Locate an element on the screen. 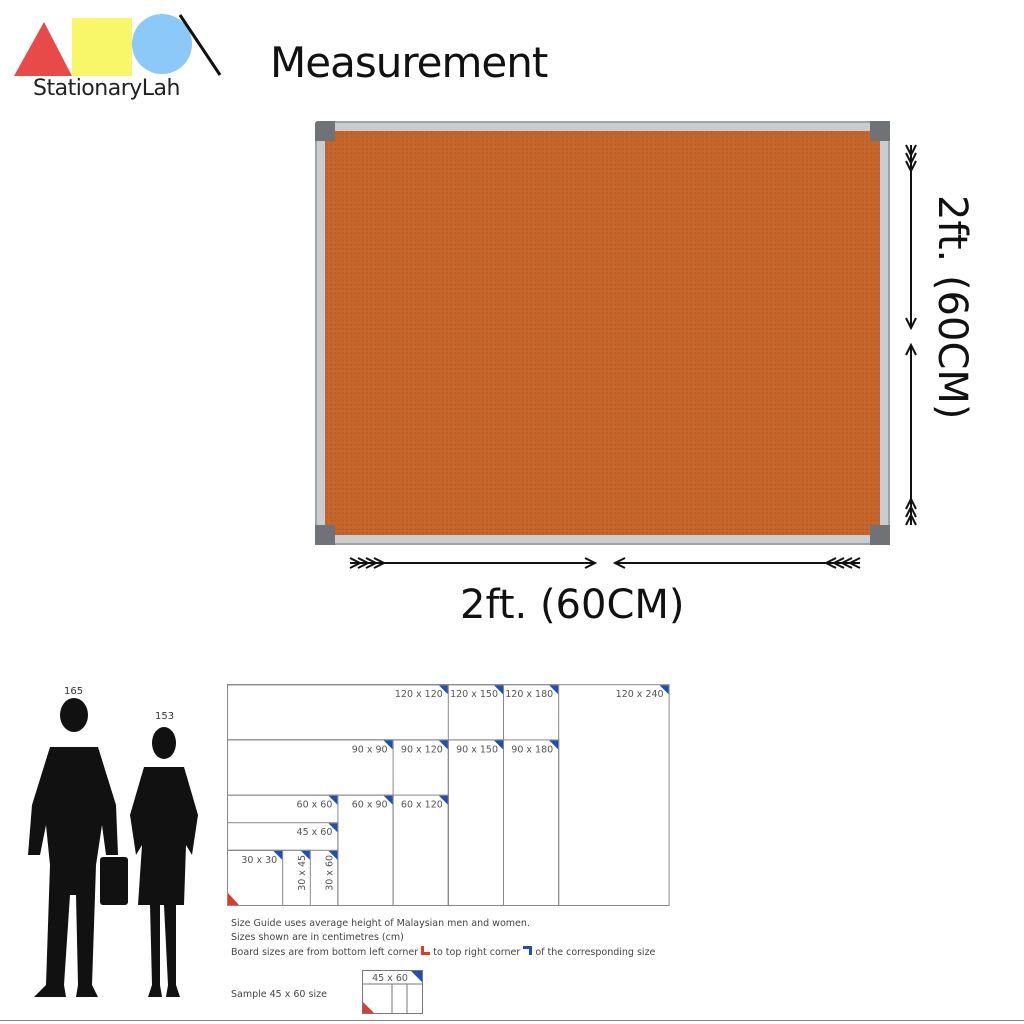  size-label: 30 x 30 is located at coordinates (259, 860).